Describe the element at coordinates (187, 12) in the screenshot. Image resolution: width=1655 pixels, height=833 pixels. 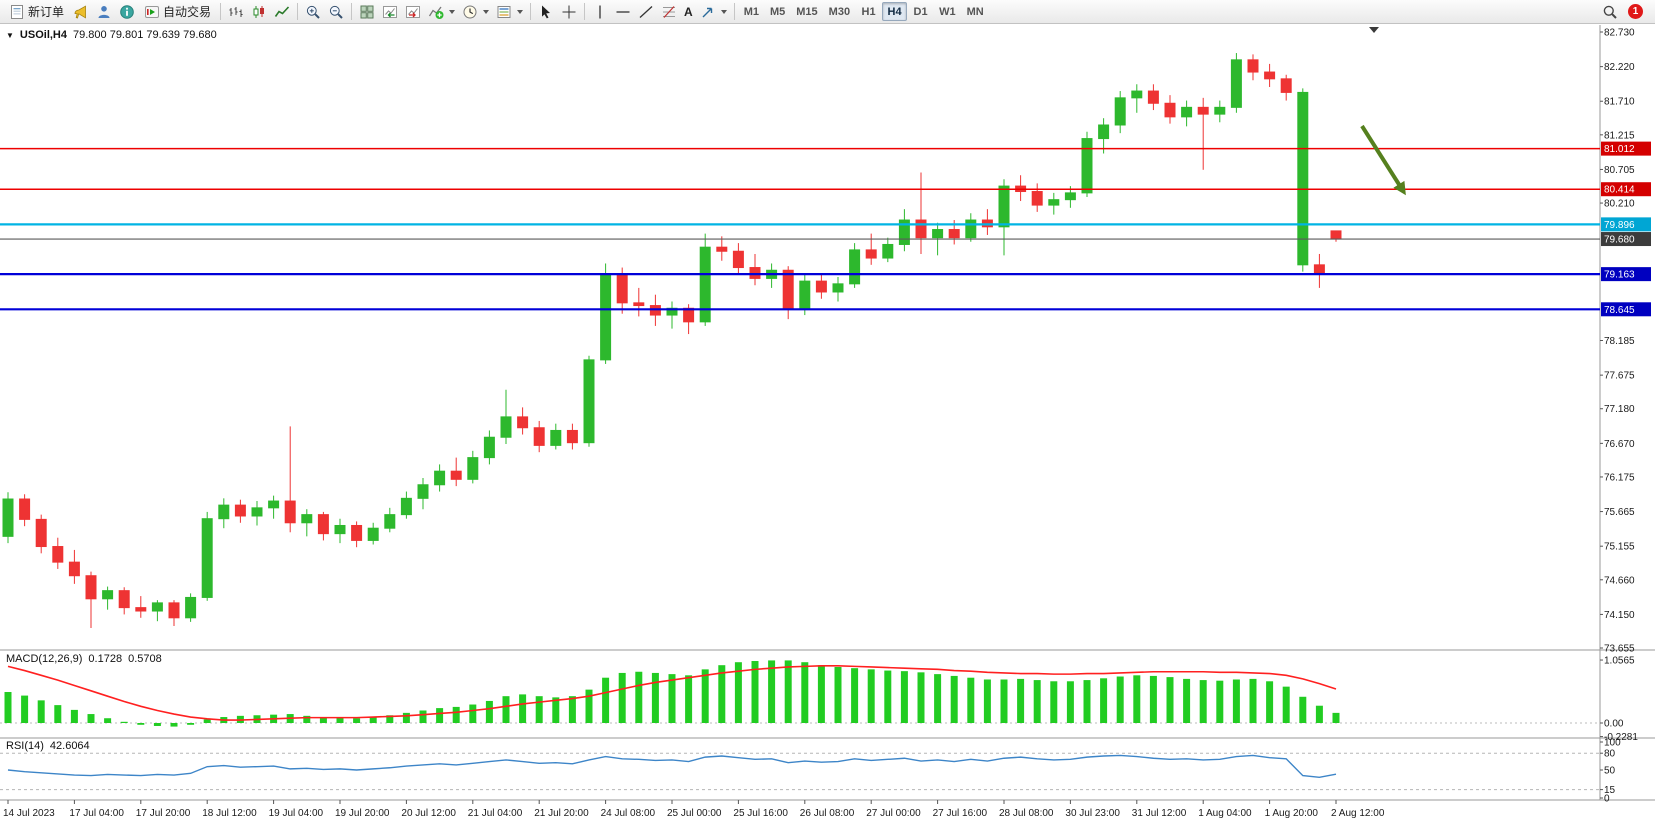
I see `autotrading-label: 自动交易` at that location.